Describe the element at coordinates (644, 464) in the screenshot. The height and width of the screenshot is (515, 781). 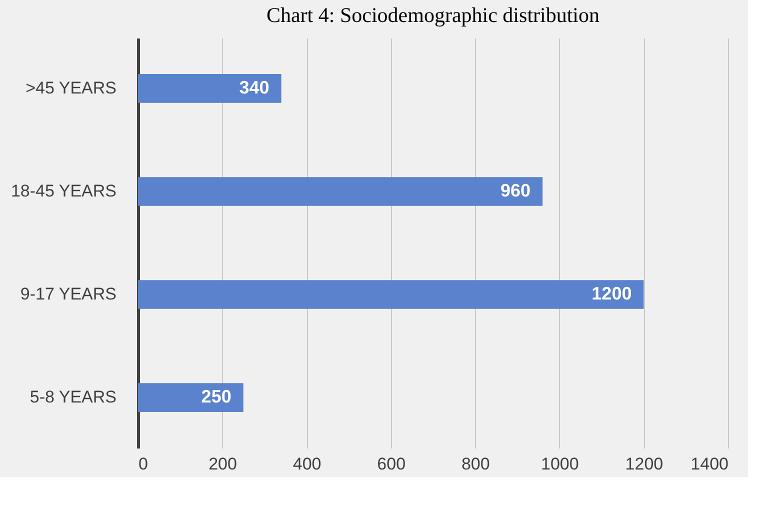
I see `x-tick-label: 1200` at that location.